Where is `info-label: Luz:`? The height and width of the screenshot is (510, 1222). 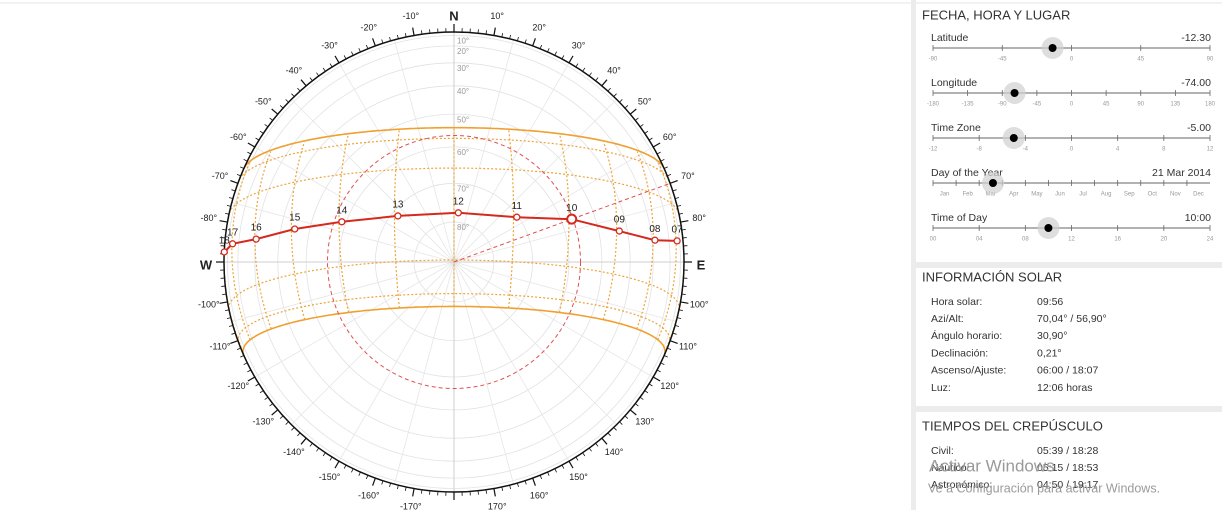 info-label: Luz: is located at coordinates (941, 388).